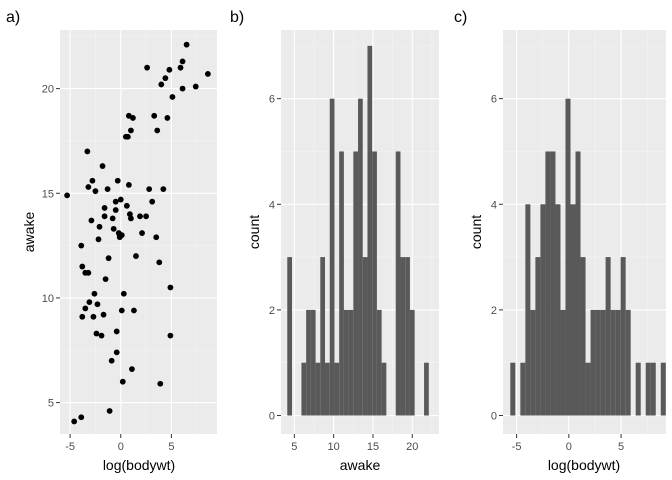 Image resolution: width=672 pixels, height=480 pixels. I want to click on y-tick-label: 15, so click(48, 194).